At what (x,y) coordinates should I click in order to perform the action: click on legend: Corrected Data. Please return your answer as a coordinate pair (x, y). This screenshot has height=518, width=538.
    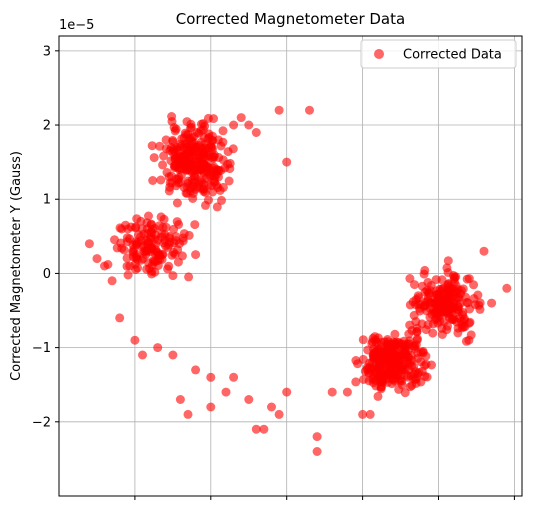
    Looking at the image, I should click on (438, 54).